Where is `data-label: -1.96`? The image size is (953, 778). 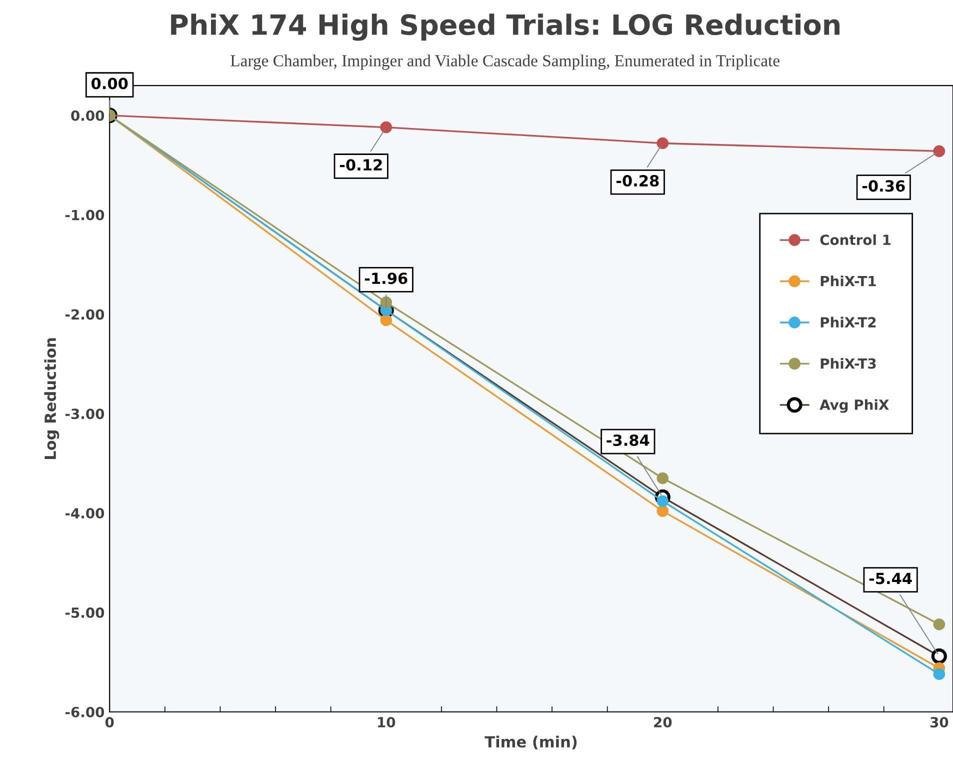 data-label: -1.96 is located at coordinates (386, 278).